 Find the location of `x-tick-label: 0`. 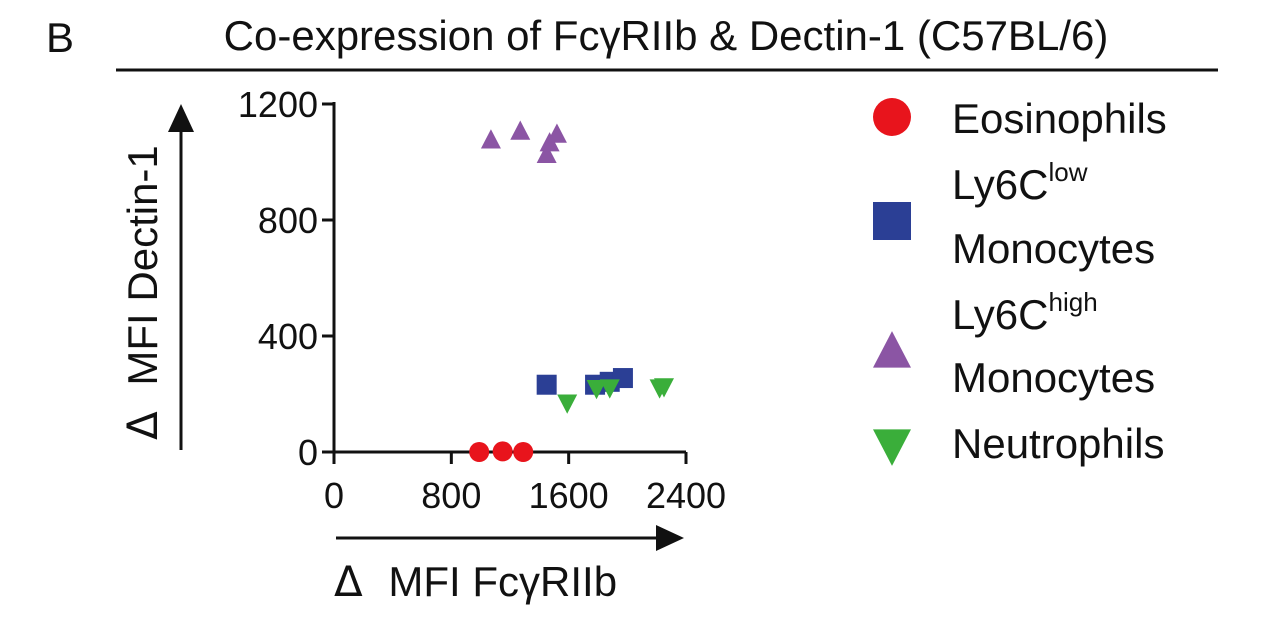

x-tick-label: 0 is located at coordinates (334, 495).